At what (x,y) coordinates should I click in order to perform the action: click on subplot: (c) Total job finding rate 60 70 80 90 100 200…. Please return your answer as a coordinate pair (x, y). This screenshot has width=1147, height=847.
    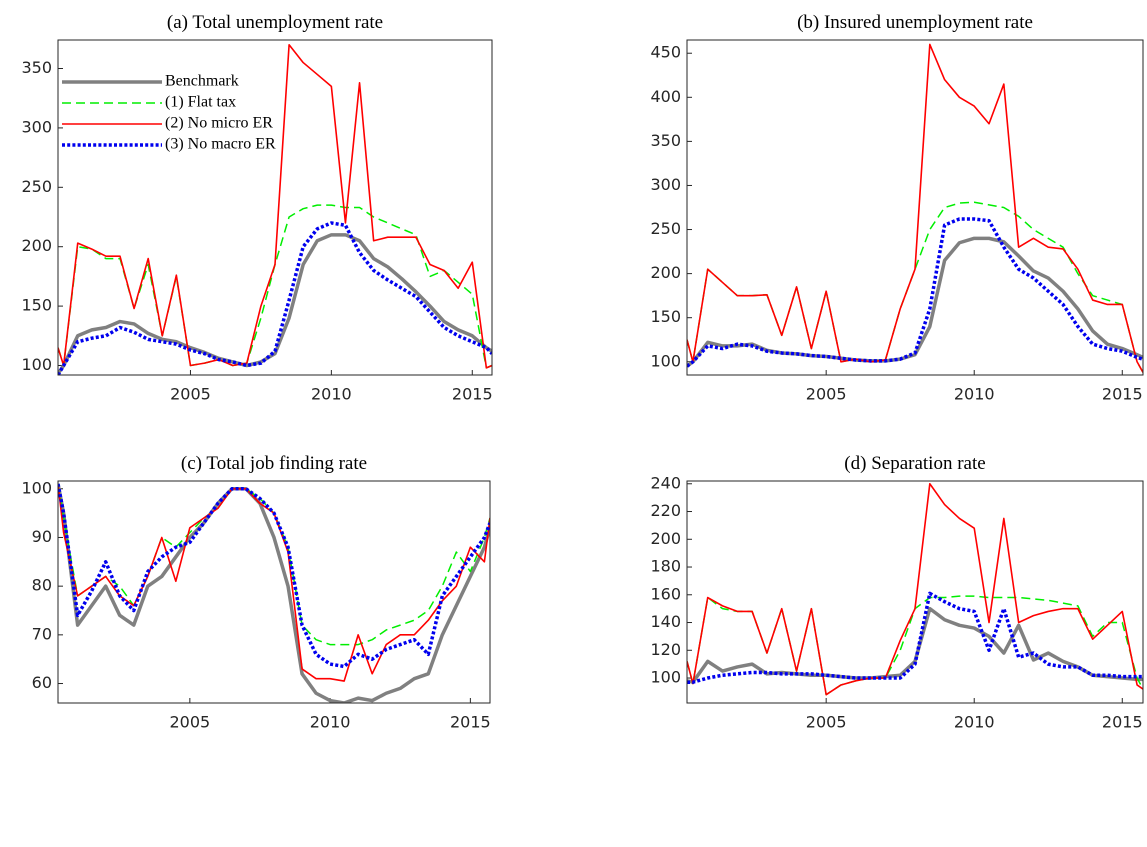
    Looking at the image, I should click on (255, 592).